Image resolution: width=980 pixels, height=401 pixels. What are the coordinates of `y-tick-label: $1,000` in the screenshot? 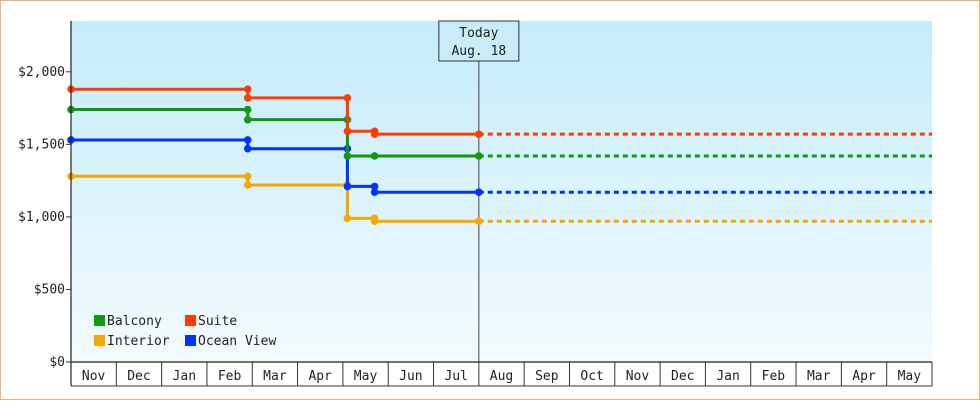 It's located at (41, 217).